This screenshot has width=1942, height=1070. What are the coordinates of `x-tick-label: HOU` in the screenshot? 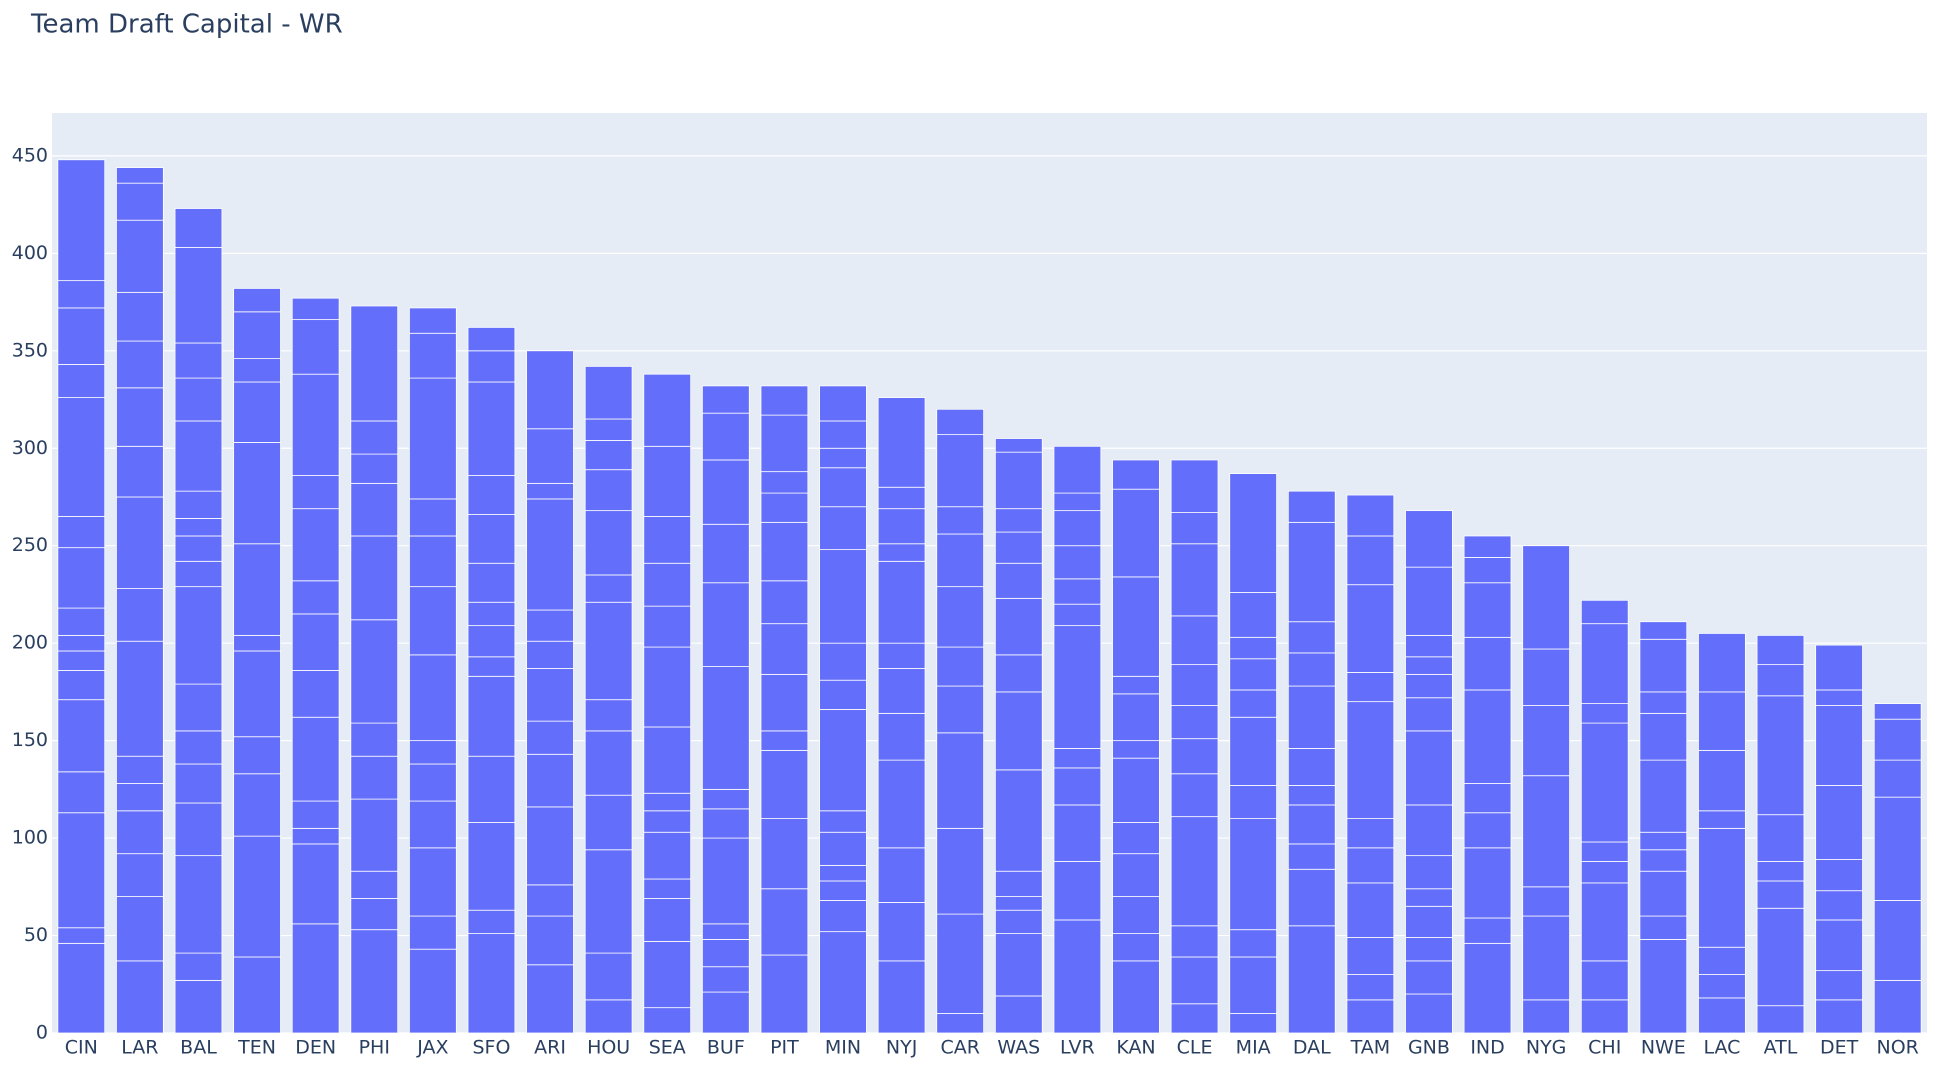 It's located at (608, 1048).